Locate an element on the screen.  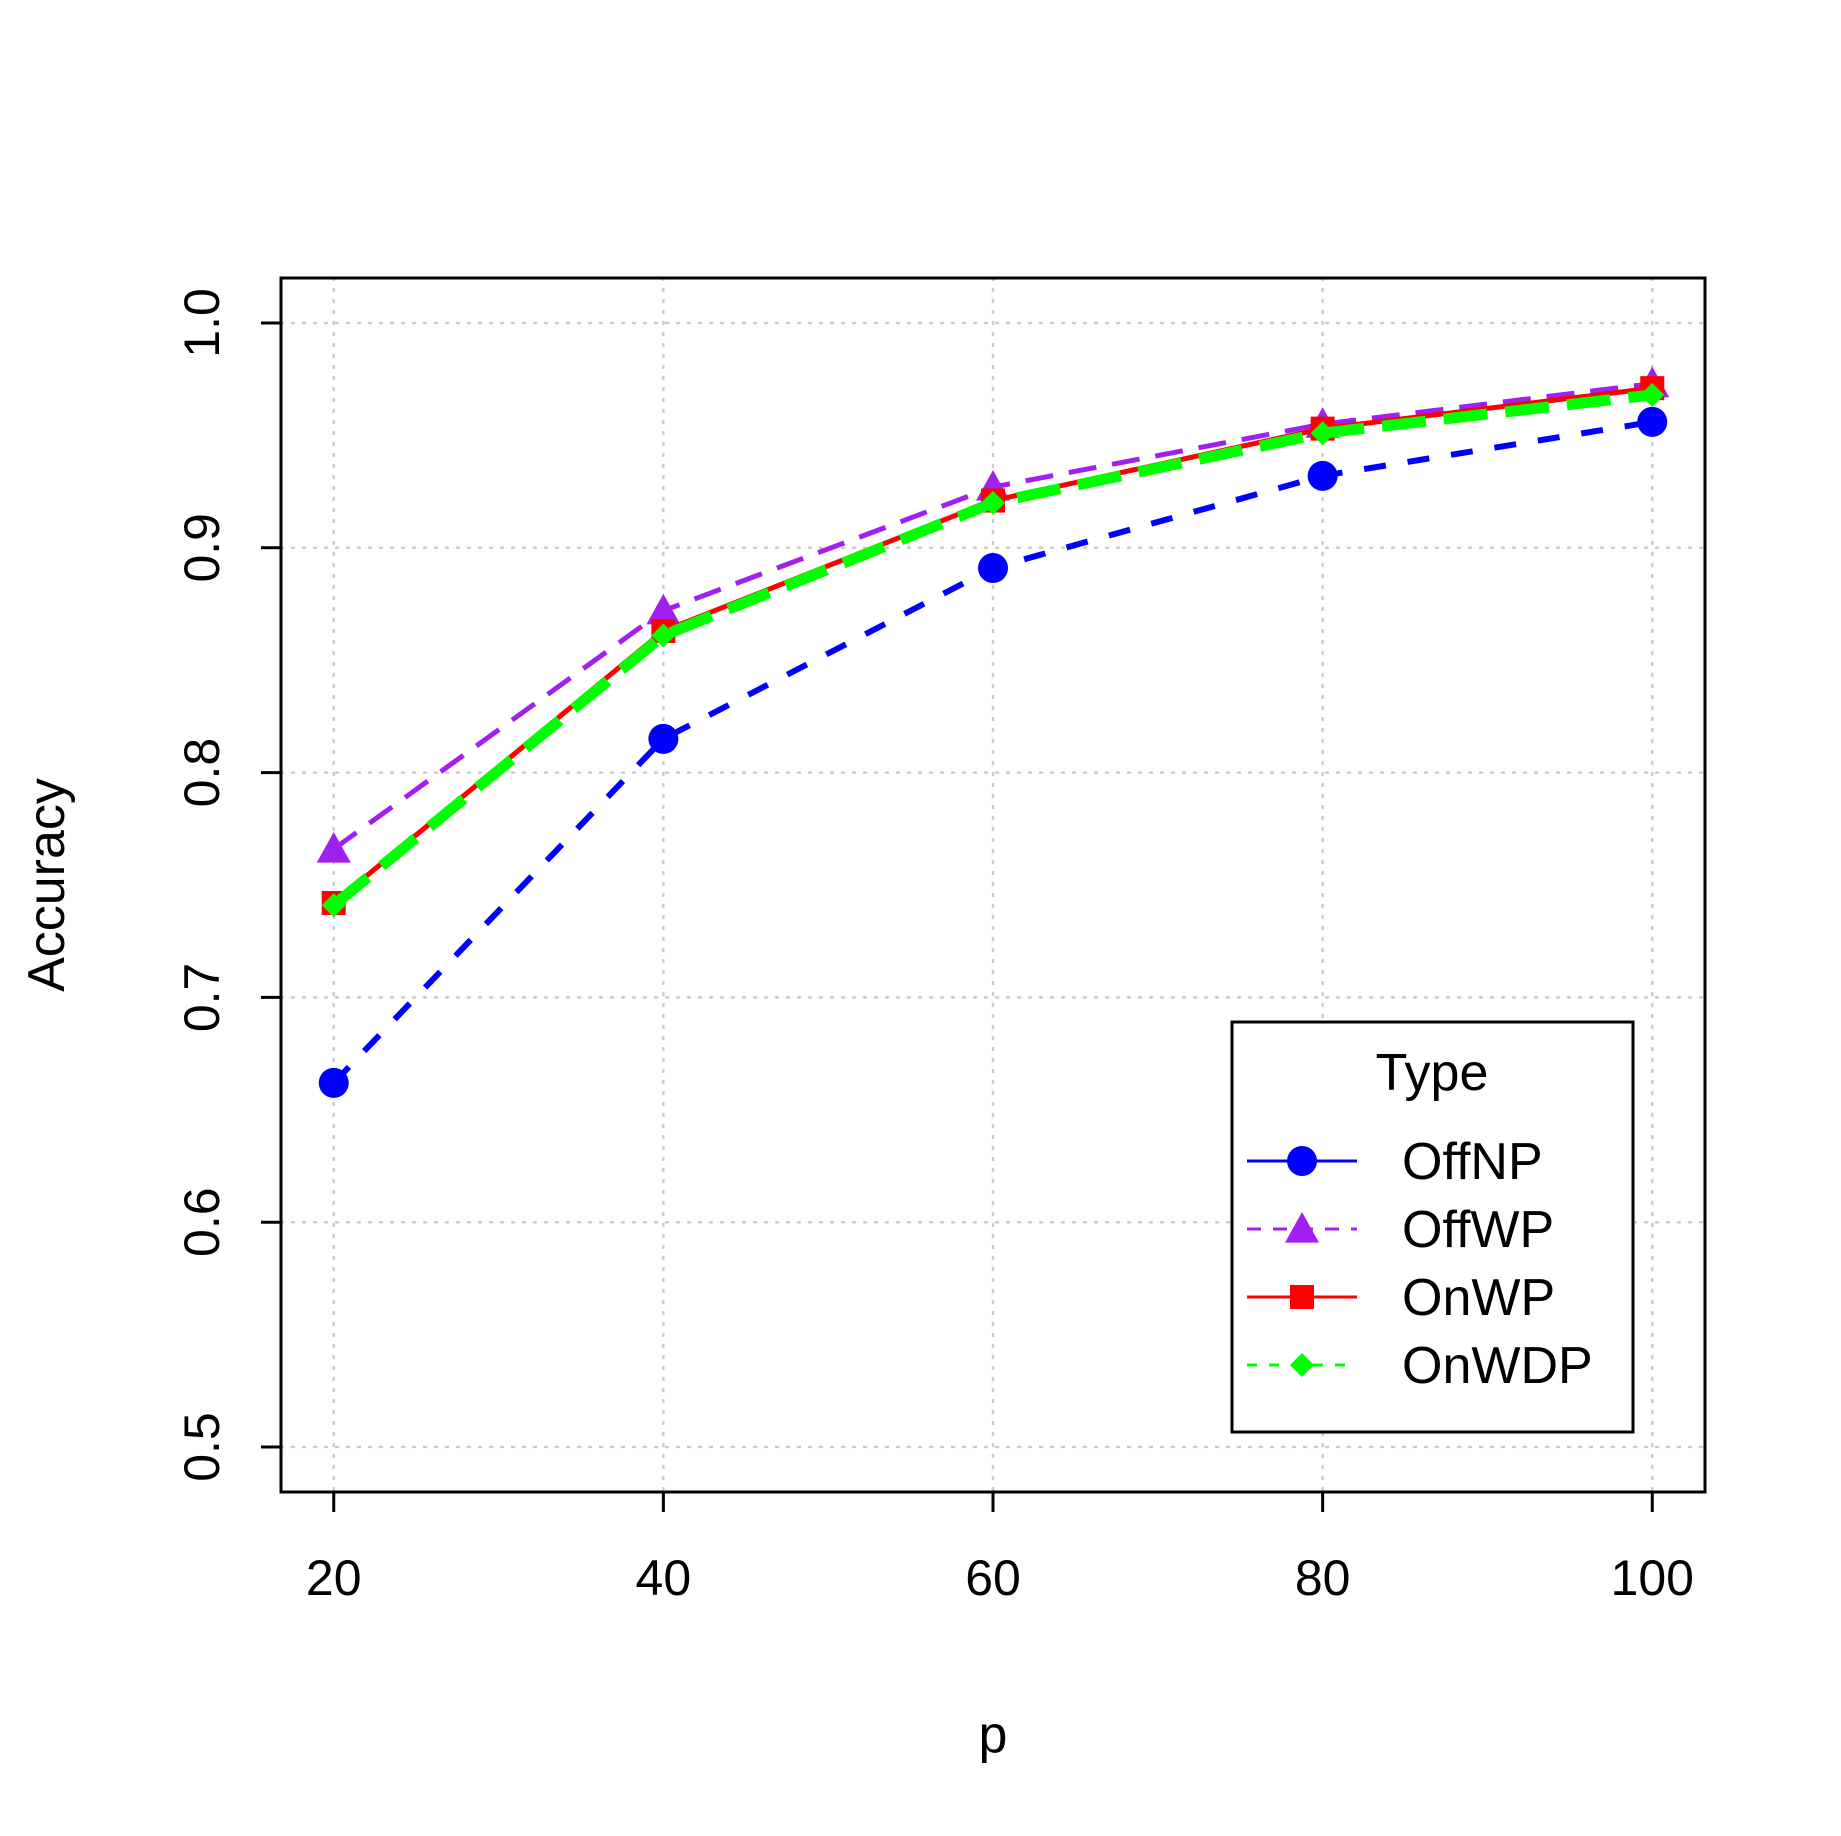
x-tick-label: 80 is located at coordinates (1323, 1578).